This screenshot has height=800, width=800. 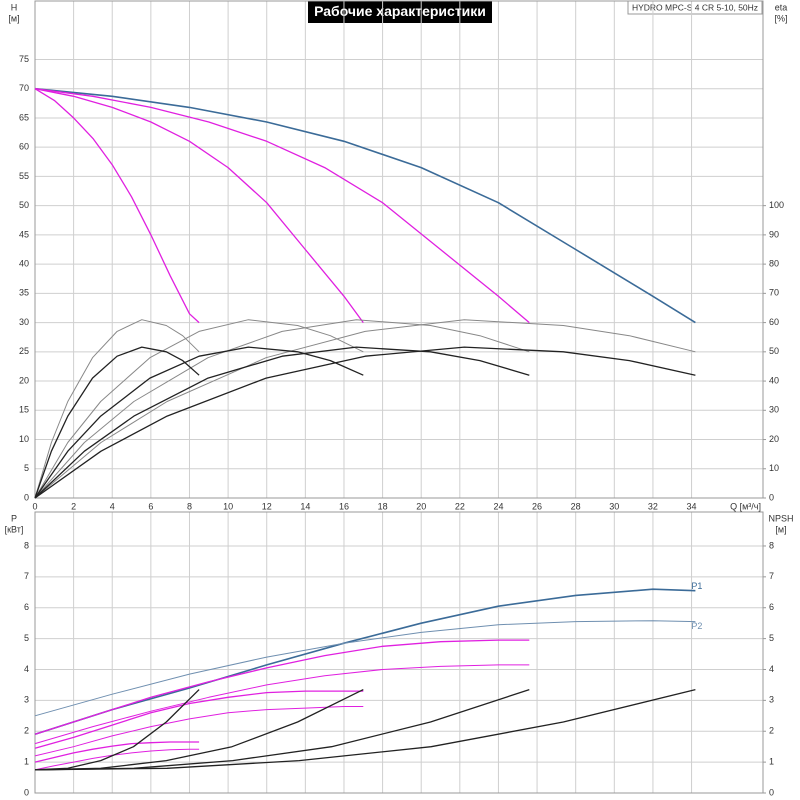 What do you see at coordinates (771, 545) in the screenshot?
I see `y2-tick-label: 8` at bounding box center [771, 545].